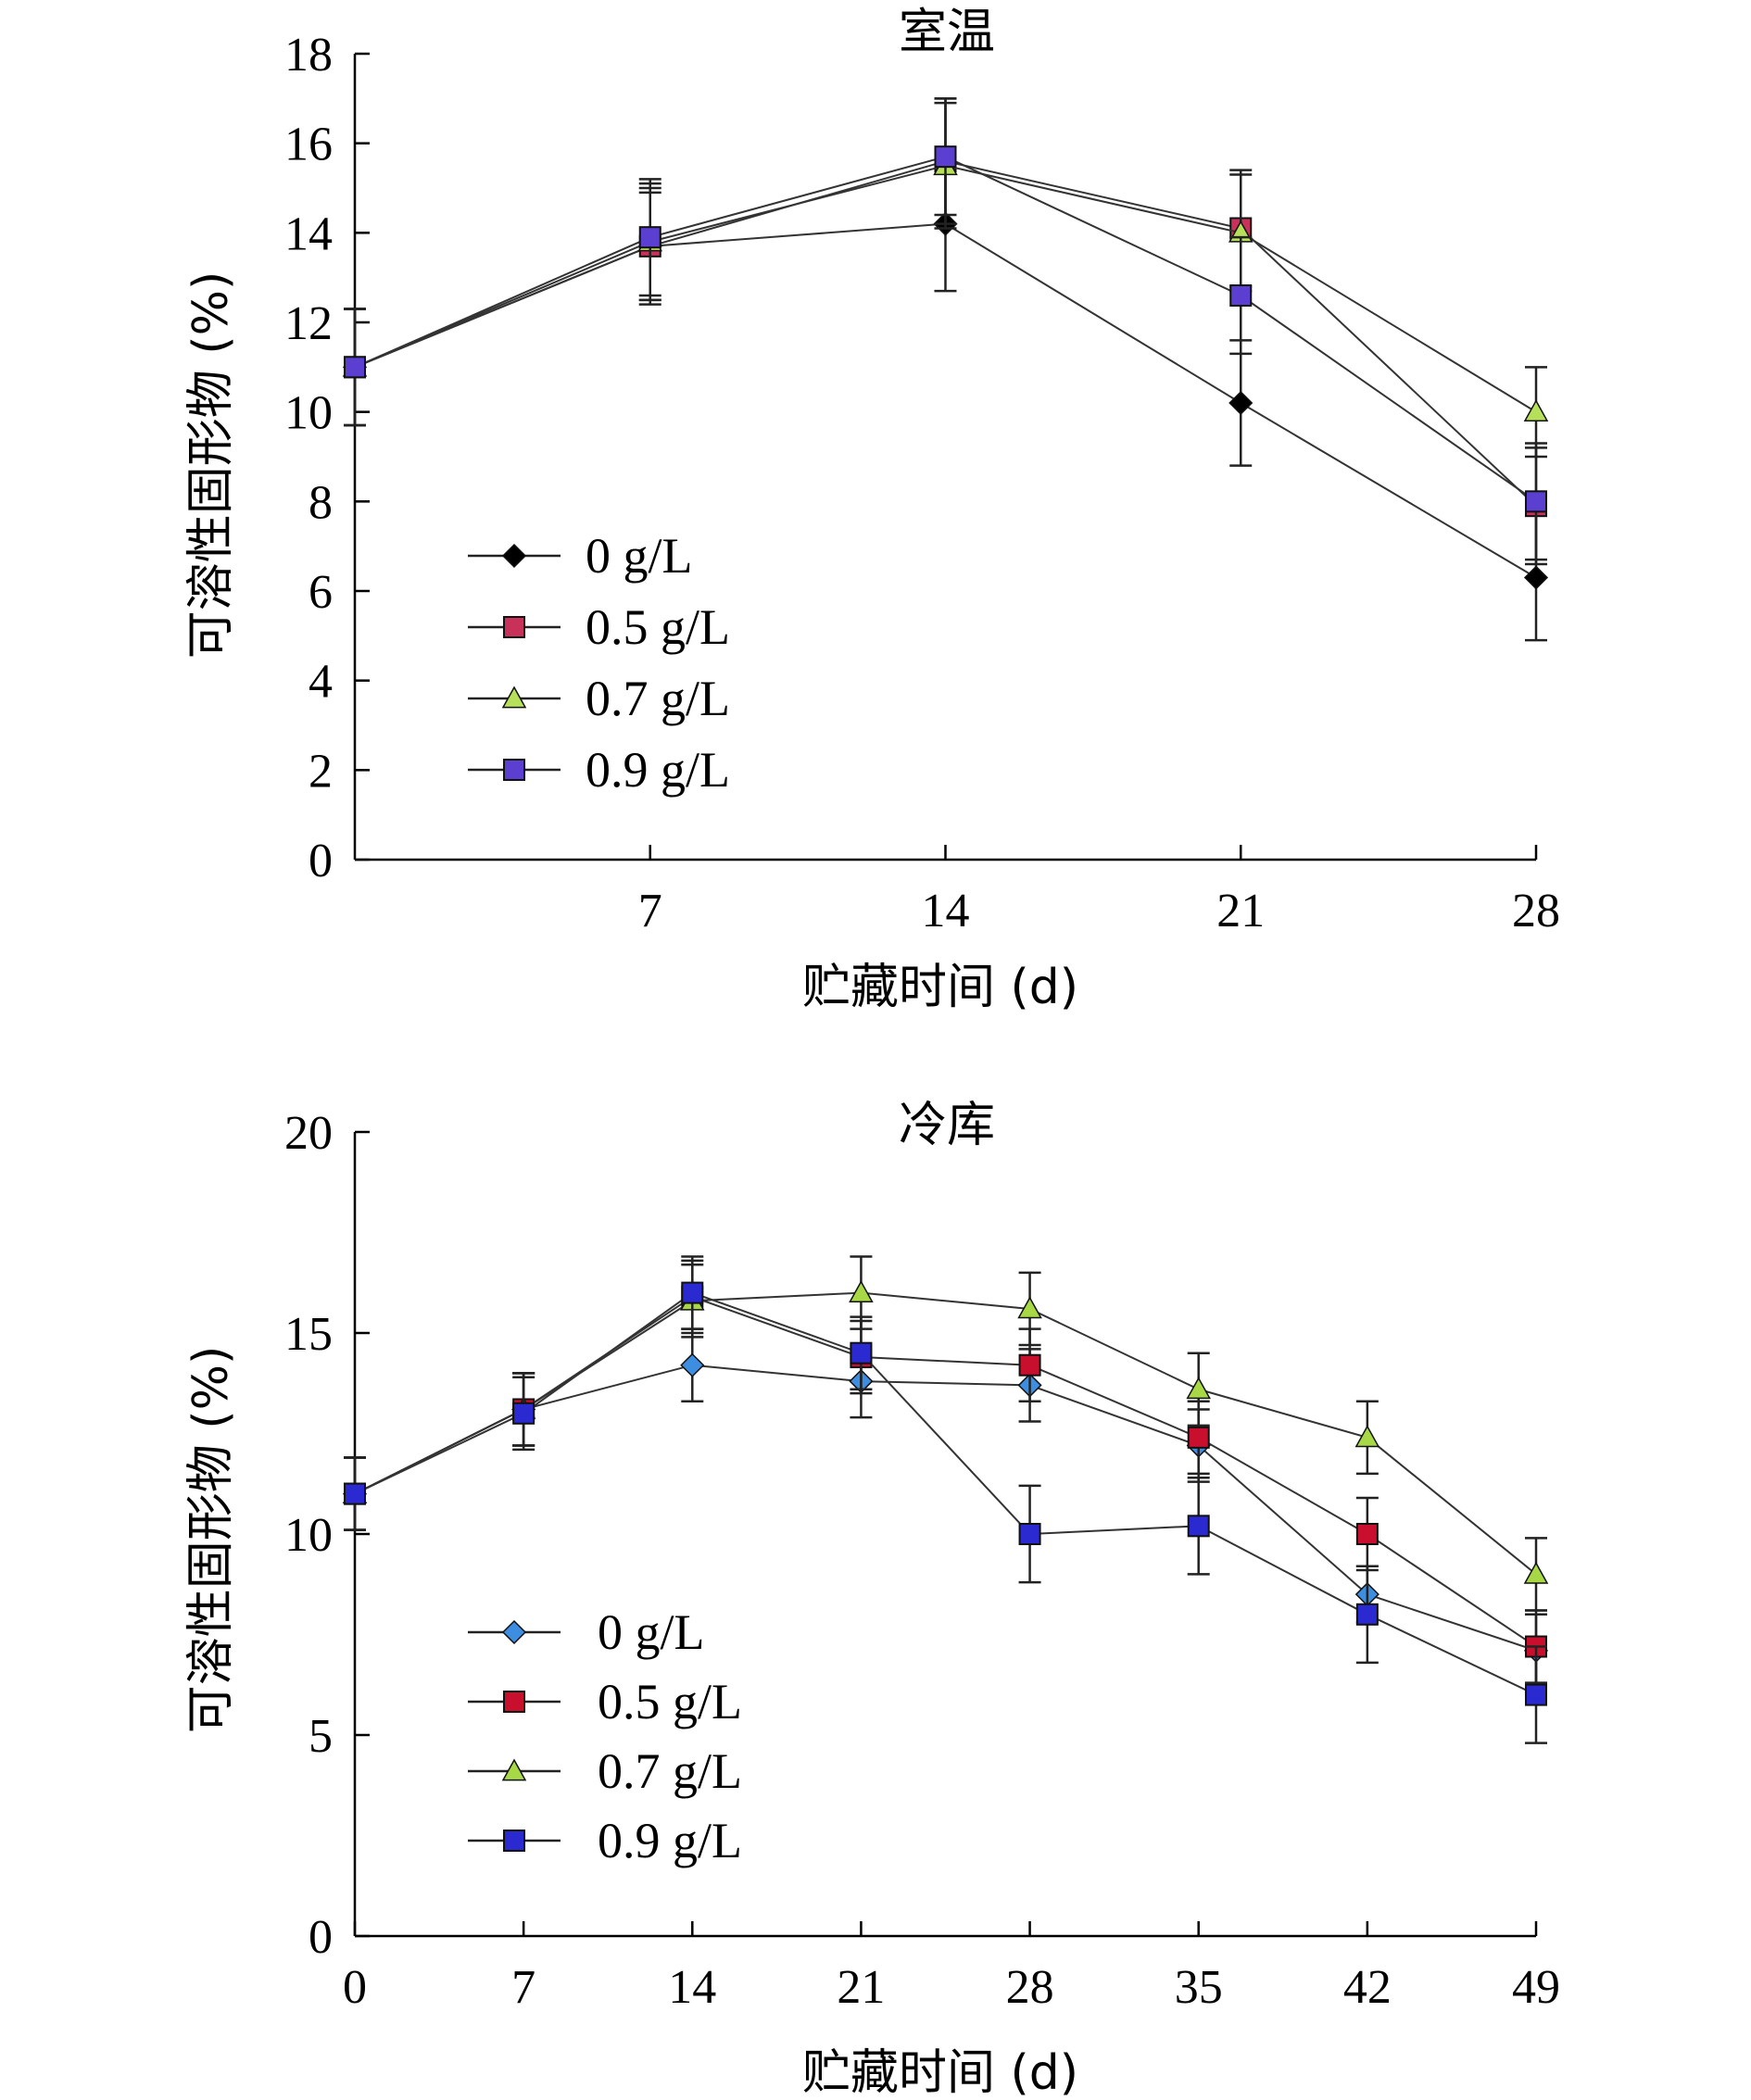  Describe the element at coordinates (321, 682) in the screenshot. I see `y-tick-label: 4` at that location.